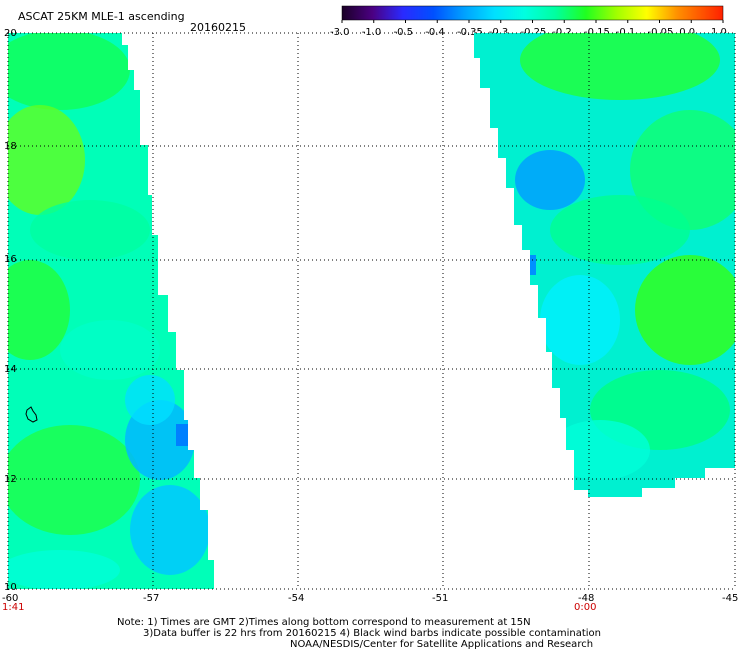 The width and height of the screenshot is (740, 651). What do you see at coordinates (10, 598) in the screenshot?
I see `lon-label-60: -60` at bounding box center [10, 598].